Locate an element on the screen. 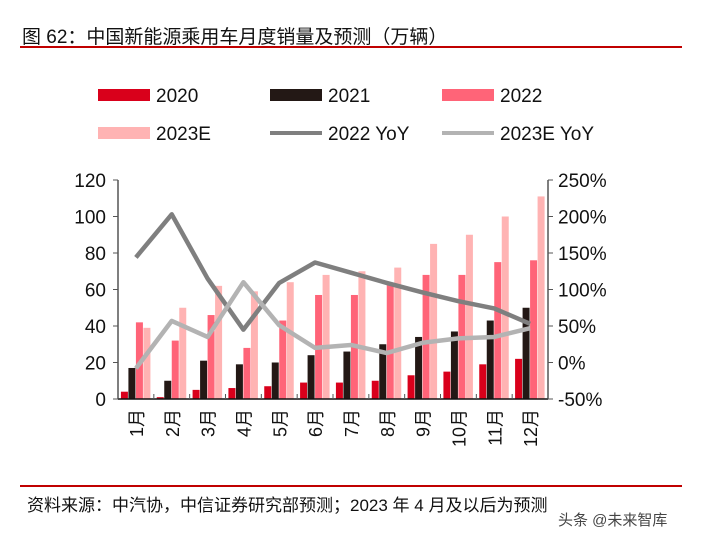 The width and height of the screenshot is (704, 543). x-tick-label: 2月 is located at coordinates (173, 423).